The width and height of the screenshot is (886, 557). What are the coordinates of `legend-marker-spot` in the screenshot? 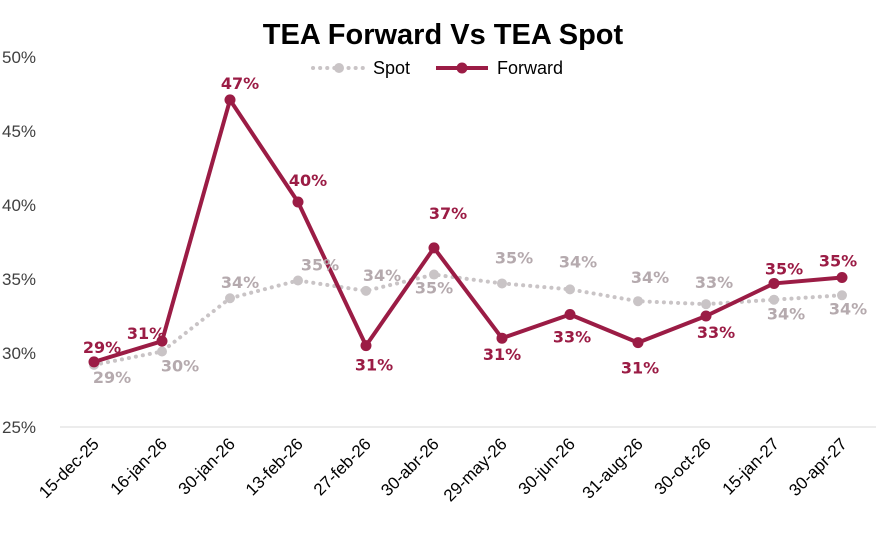 It's located at (339, 68).